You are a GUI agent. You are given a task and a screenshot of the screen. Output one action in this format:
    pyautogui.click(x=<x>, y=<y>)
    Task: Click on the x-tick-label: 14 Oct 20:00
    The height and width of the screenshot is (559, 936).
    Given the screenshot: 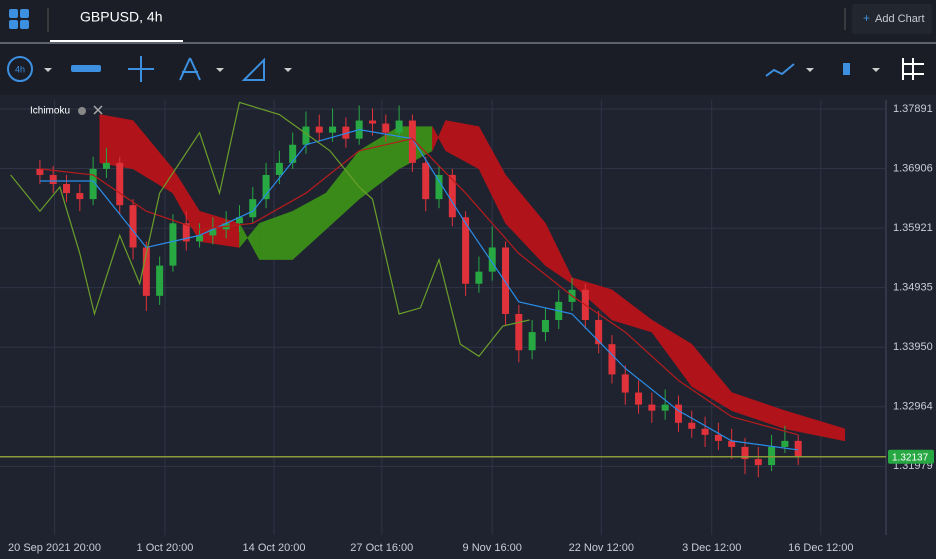 What is the action you would take?
    pyautogui.click(x=274, y=548)
    